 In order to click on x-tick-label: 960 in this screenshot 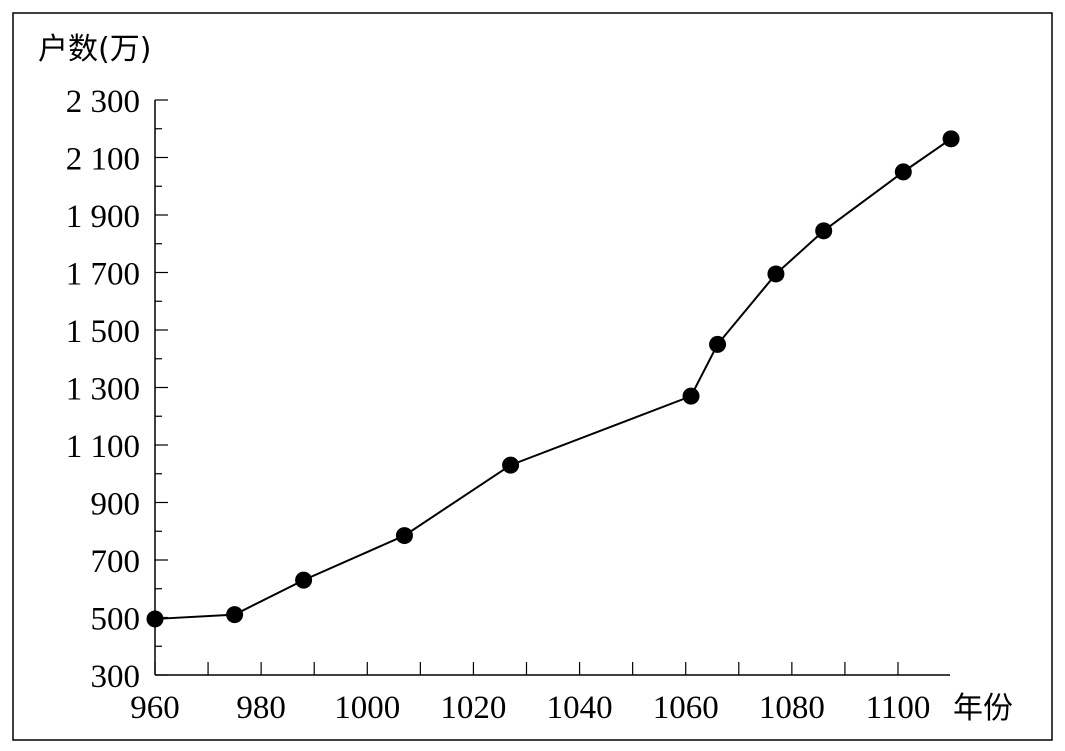, I will do `click(155, 708)`.